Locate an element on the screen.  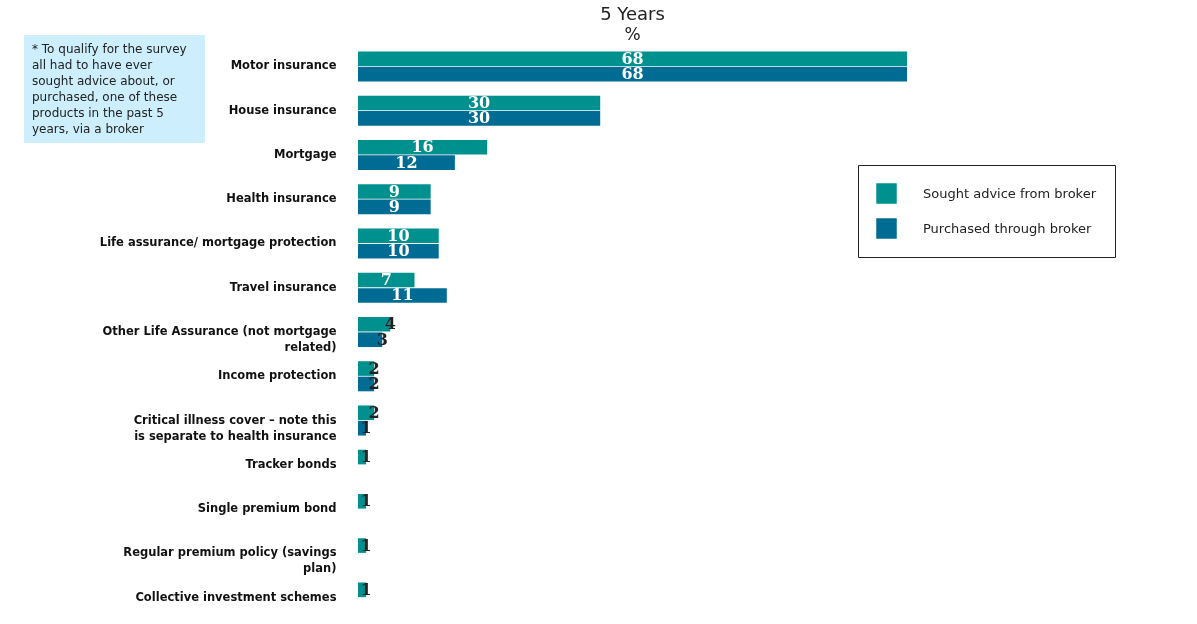
y-tick-label: Health insurance is located at coordinates (281, 198).